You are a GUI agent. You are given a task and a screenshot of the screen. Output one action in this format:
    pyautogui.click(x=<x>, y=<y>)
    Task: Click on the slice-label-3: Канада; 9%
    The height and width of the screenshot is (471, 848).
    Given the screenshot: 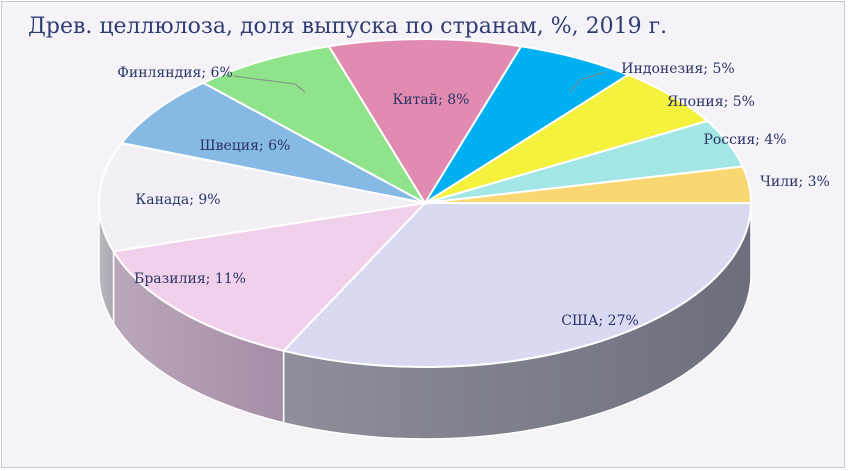 What is the action you would take?
    pyautogui.click(x=177, y=200)
    